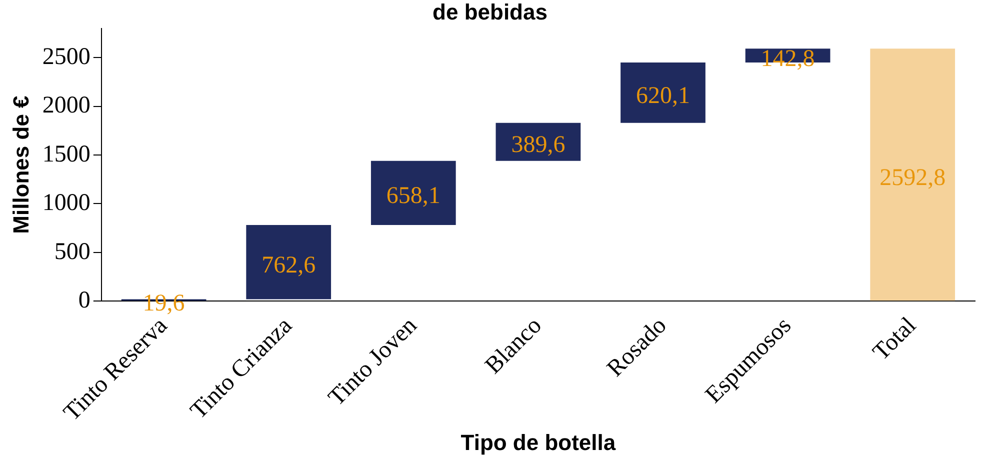  What do you see at coordinates (913, 177) in the screenshot?
I see `data-label: 2592,8` at bounding box center [913, 177].